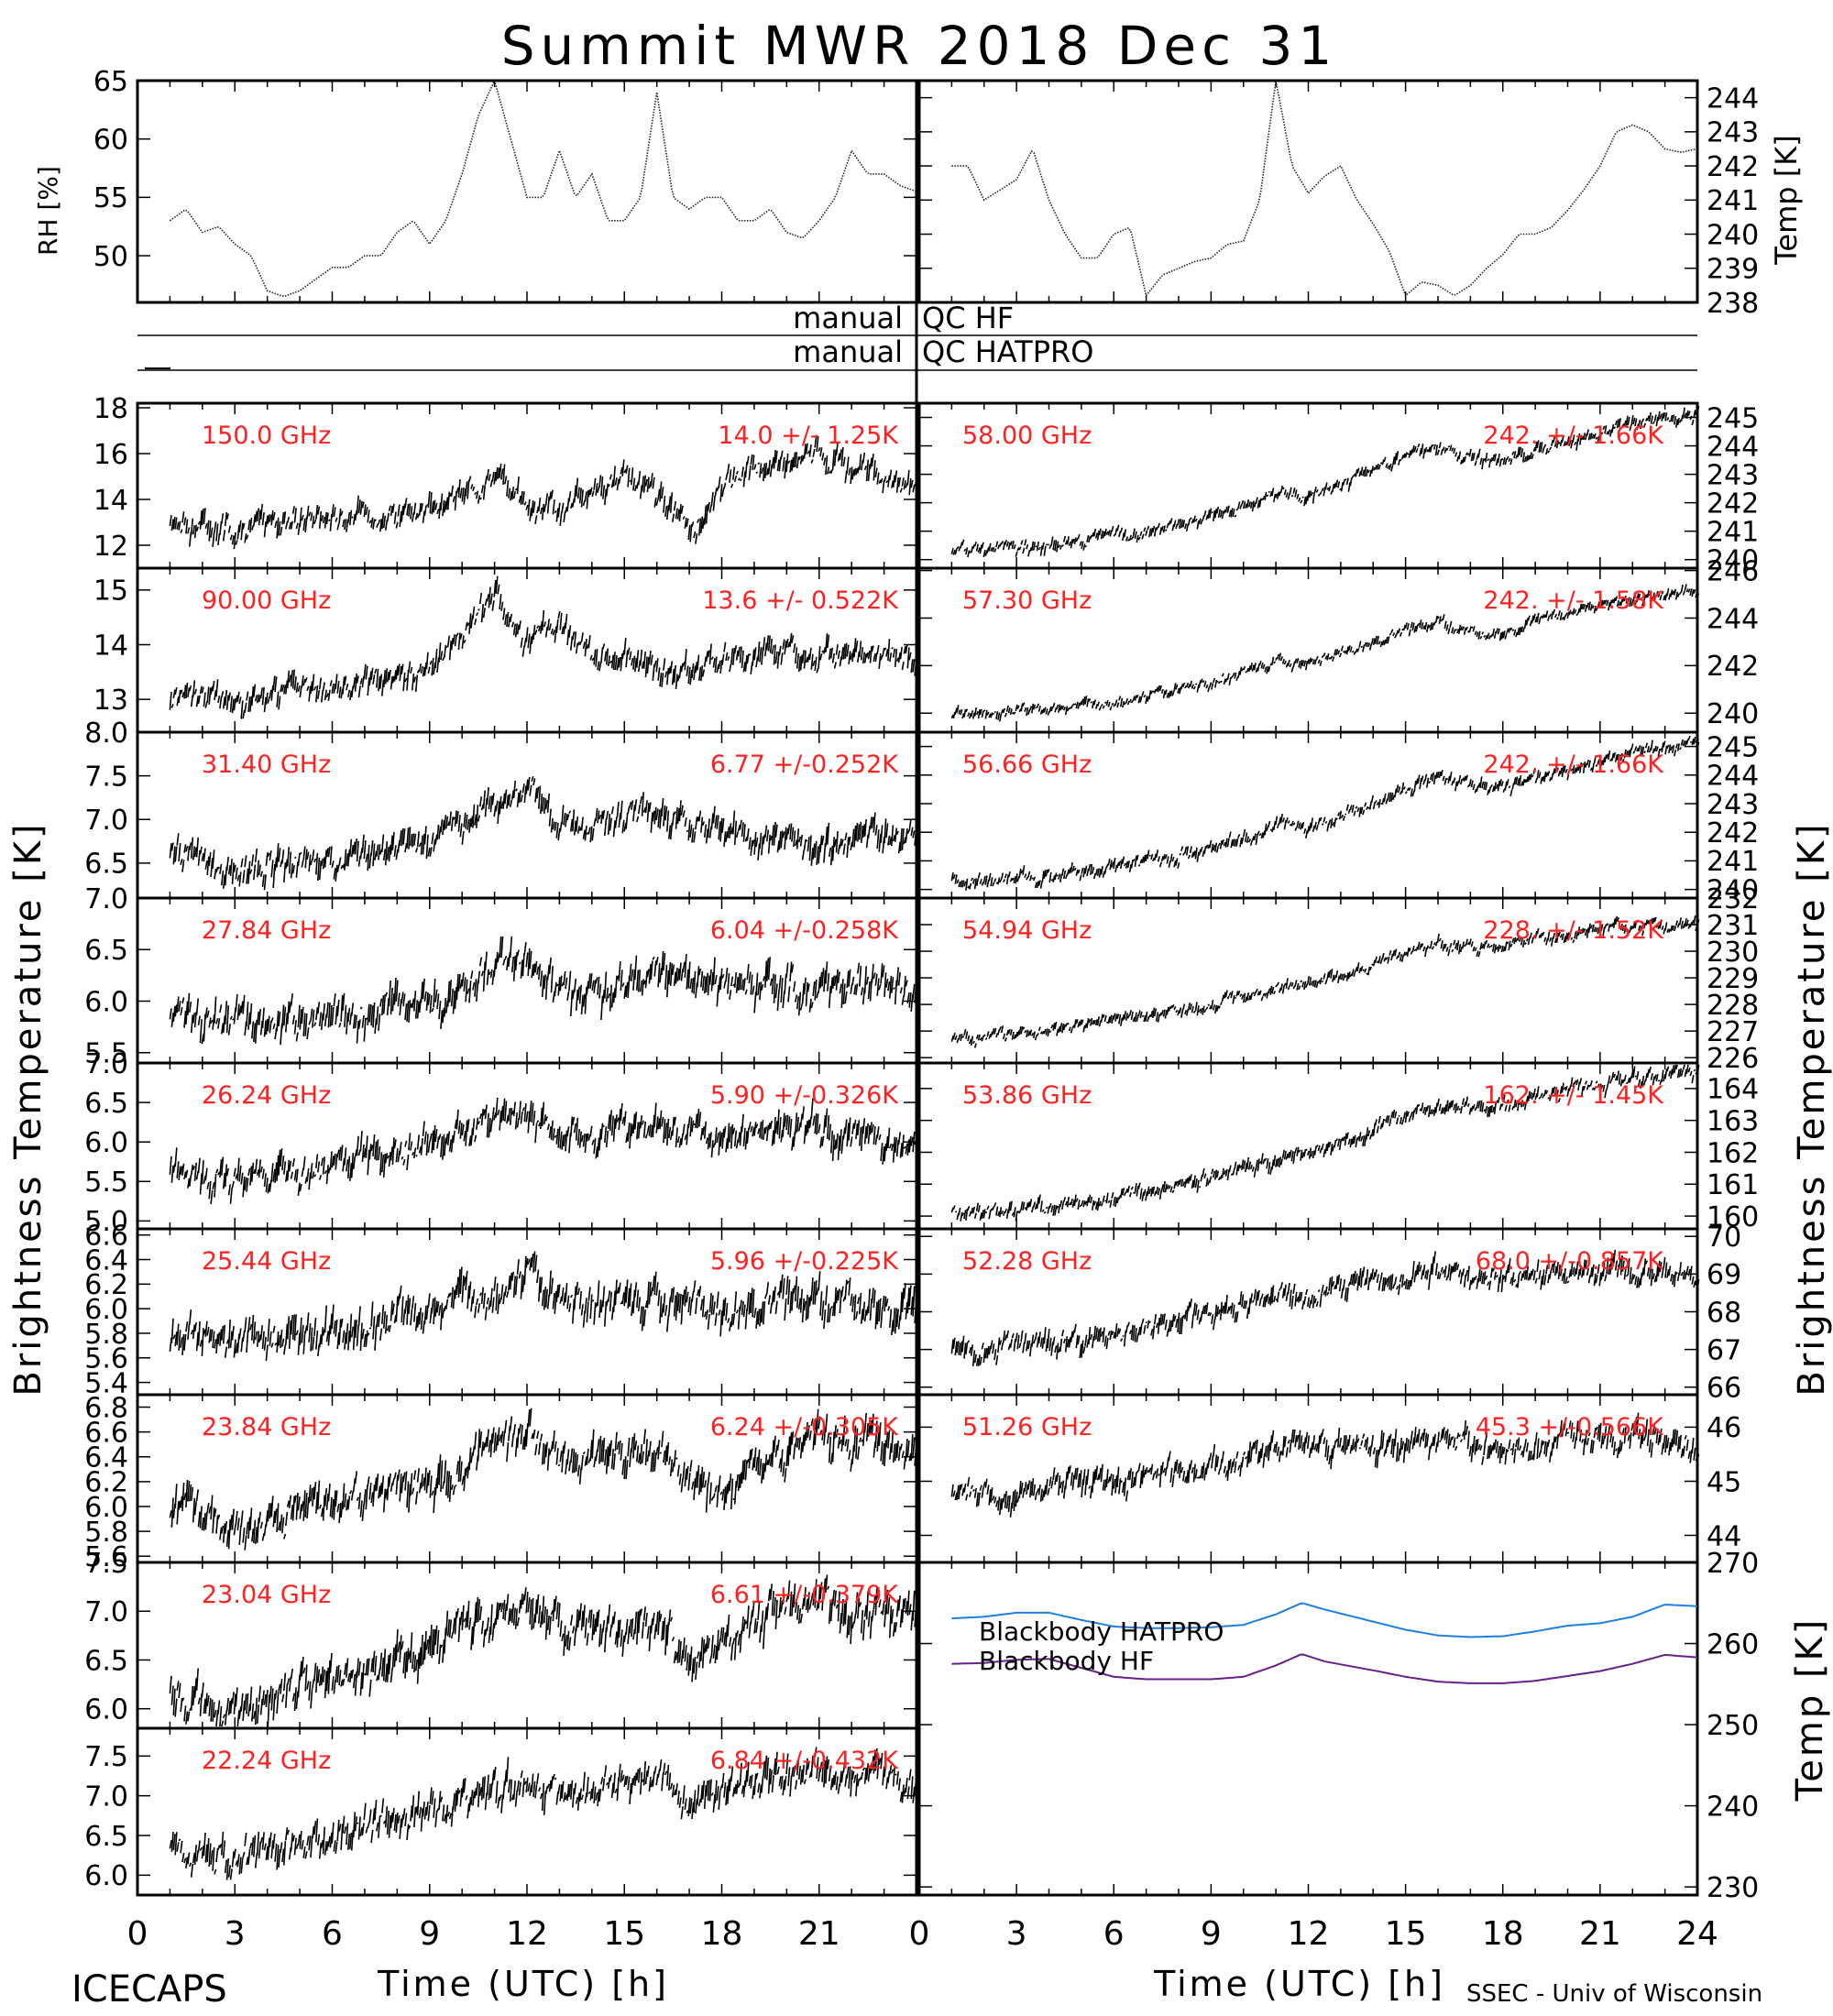 This screenshot has height=2016, width=1833. I want to click on right-channel-panel-3-ytick-label: 245, so click(1733, 747).